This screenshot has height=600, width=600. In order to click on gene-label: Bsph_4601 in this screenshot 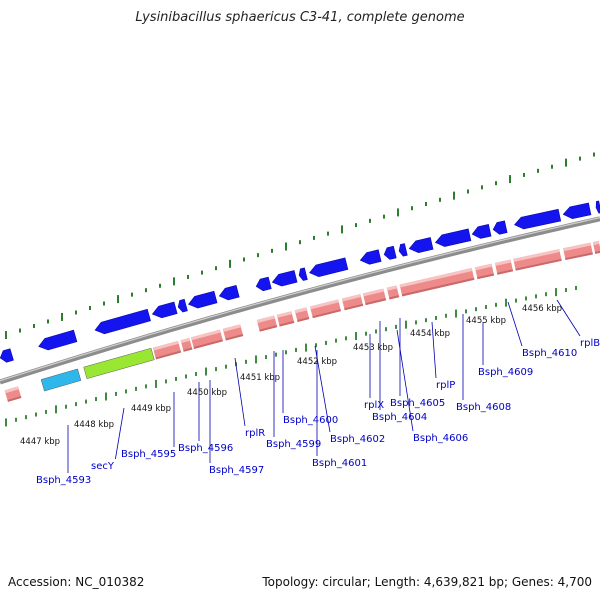, I will do `click(339, 463)`.